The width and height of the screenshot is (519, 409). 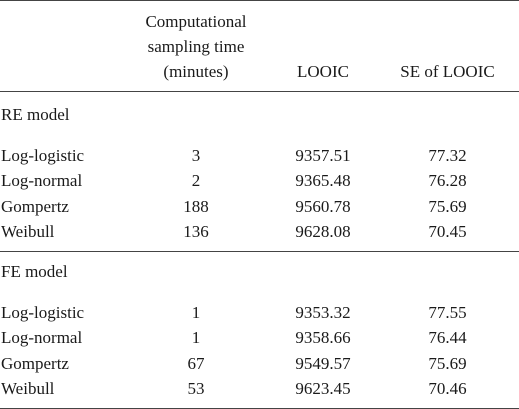 I want to click on looic-value: 9365.48, so click(x=323, y=180).